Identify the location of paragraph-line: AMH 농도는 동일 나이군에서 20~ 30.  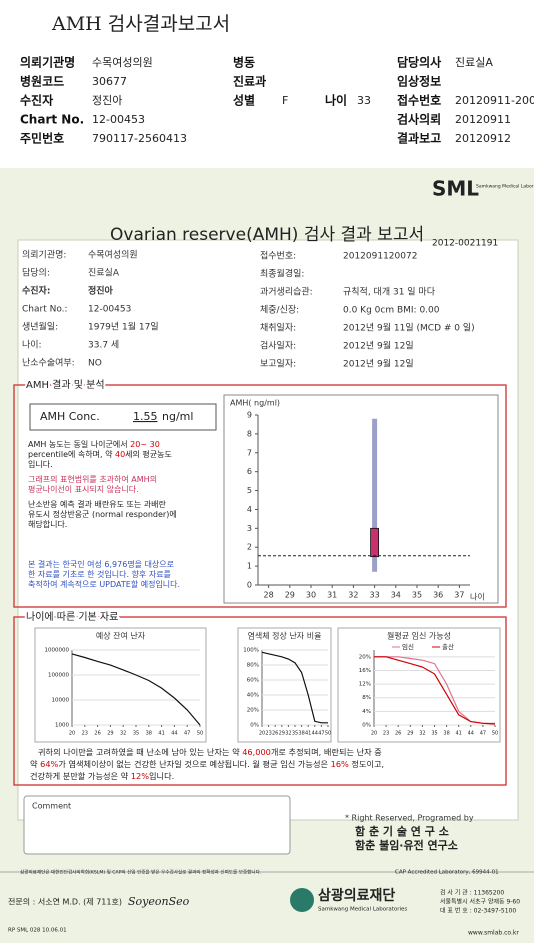
(94, 444).